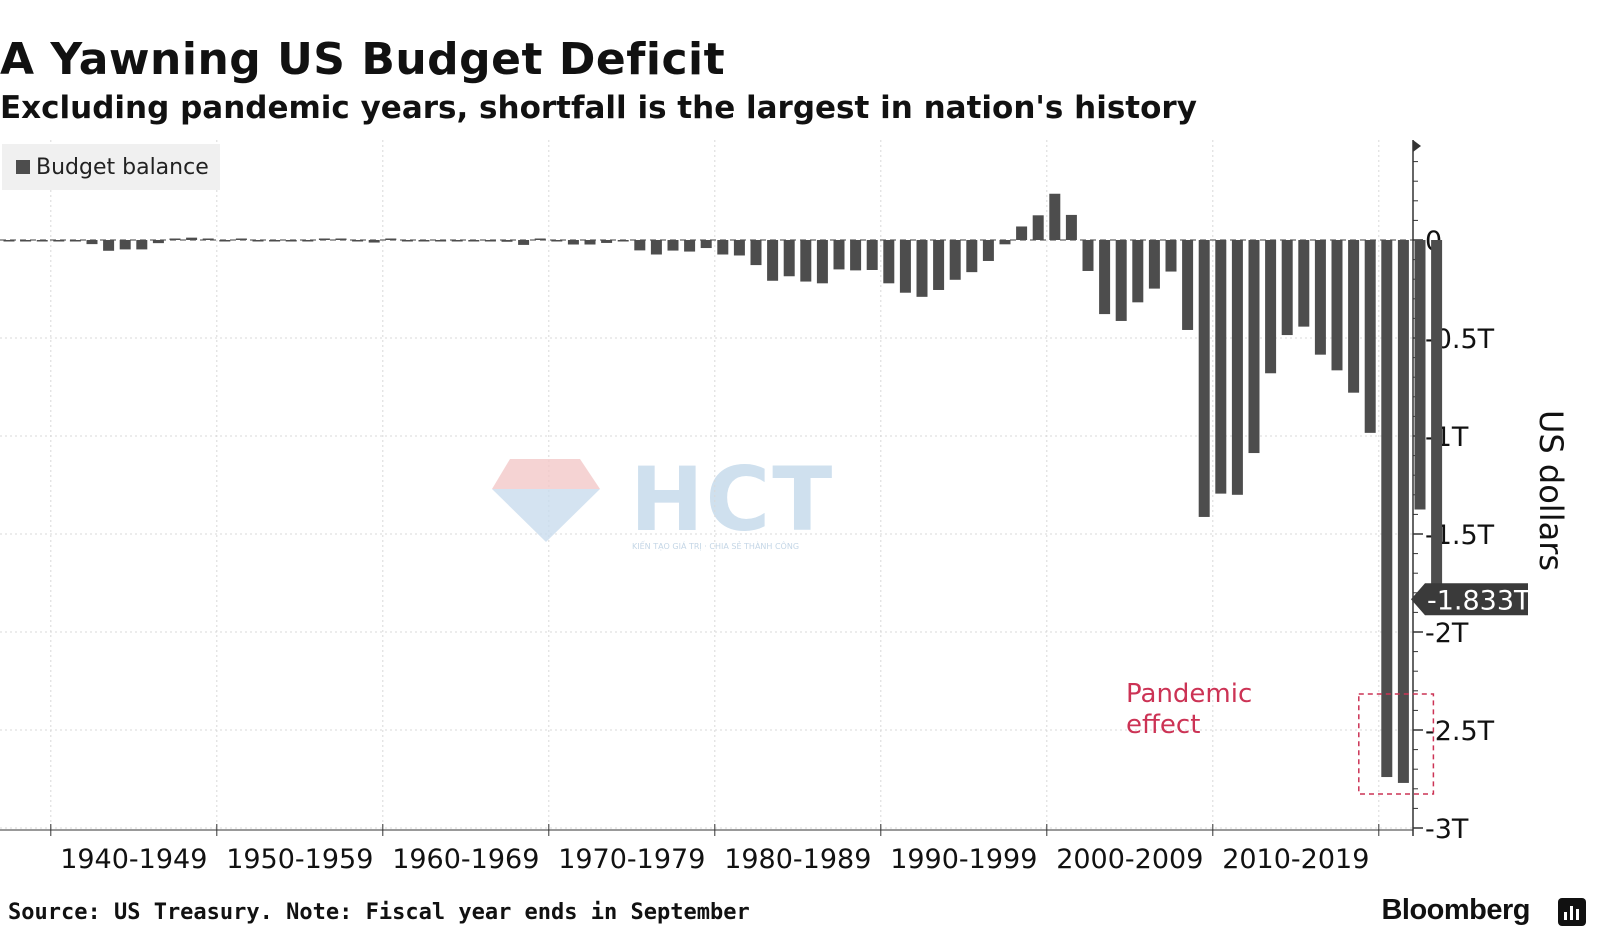 This screenshot has height=942, width=1600. What do you see at coordinates (192, 238) in the screenshot?
I see `bar-1948` at bounding box center [192, 238].